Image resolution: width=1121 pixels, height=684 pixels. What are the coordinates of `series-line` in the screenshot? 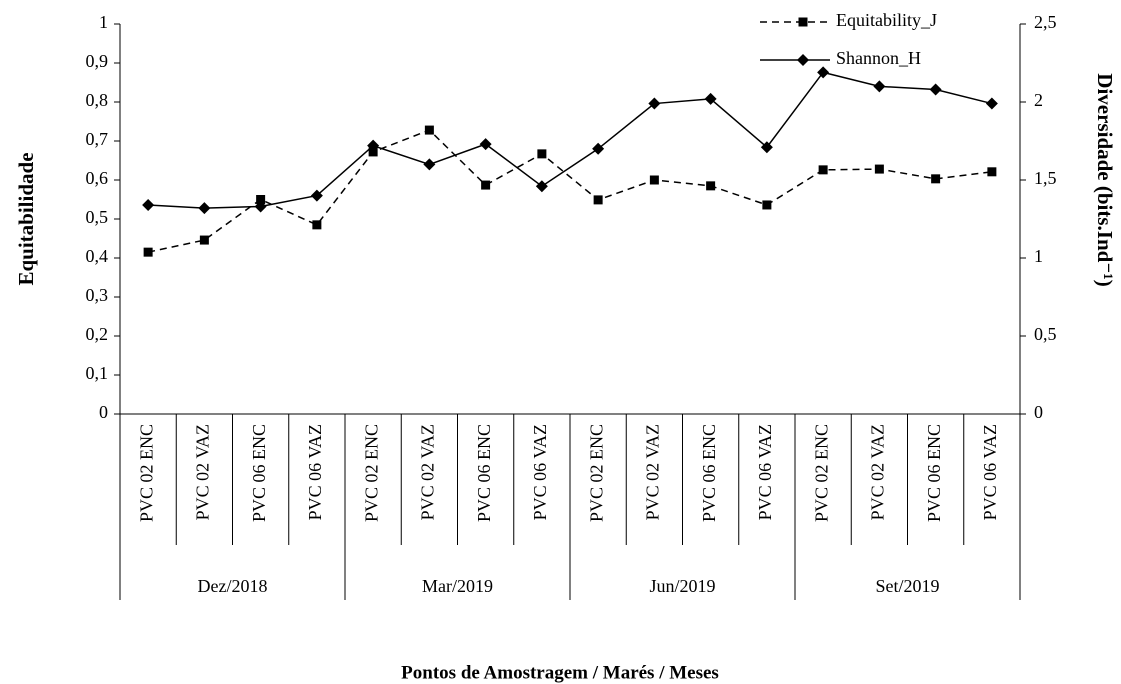 It's located at (569, 191).